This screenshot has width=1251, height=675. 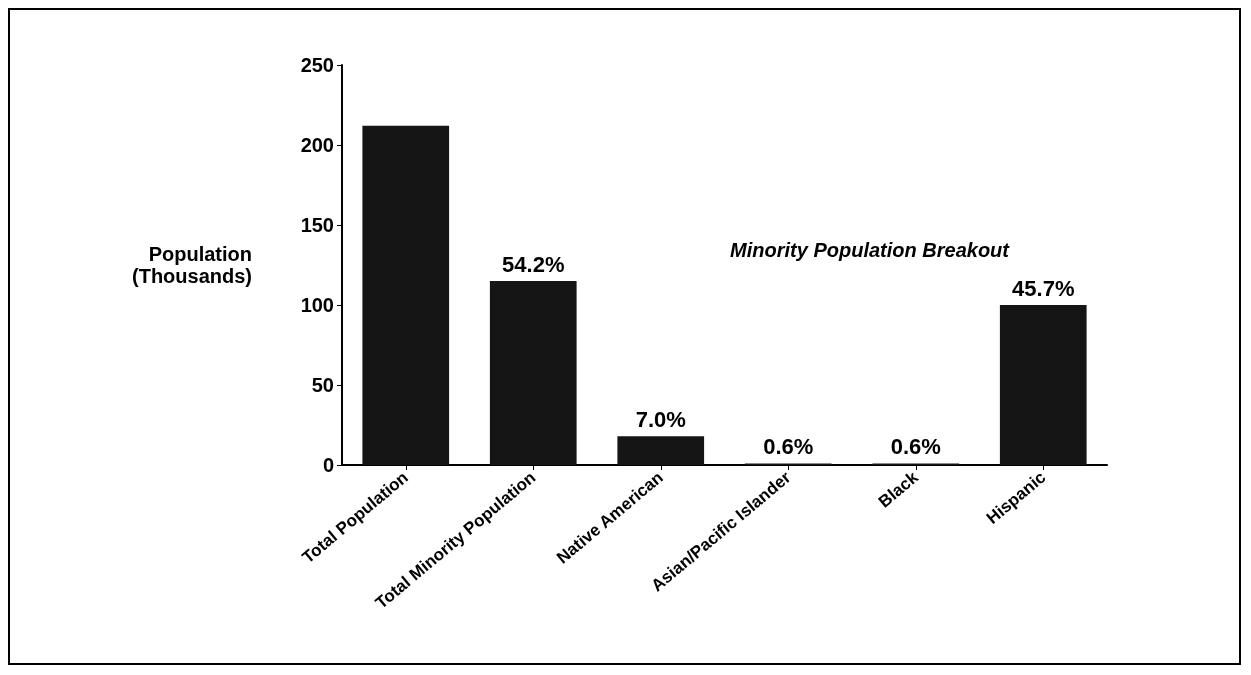 What do you see at coordinates (317, 225) in the screenshot?
I see `y-tick-label: 150` at bounding box center [317, 225].